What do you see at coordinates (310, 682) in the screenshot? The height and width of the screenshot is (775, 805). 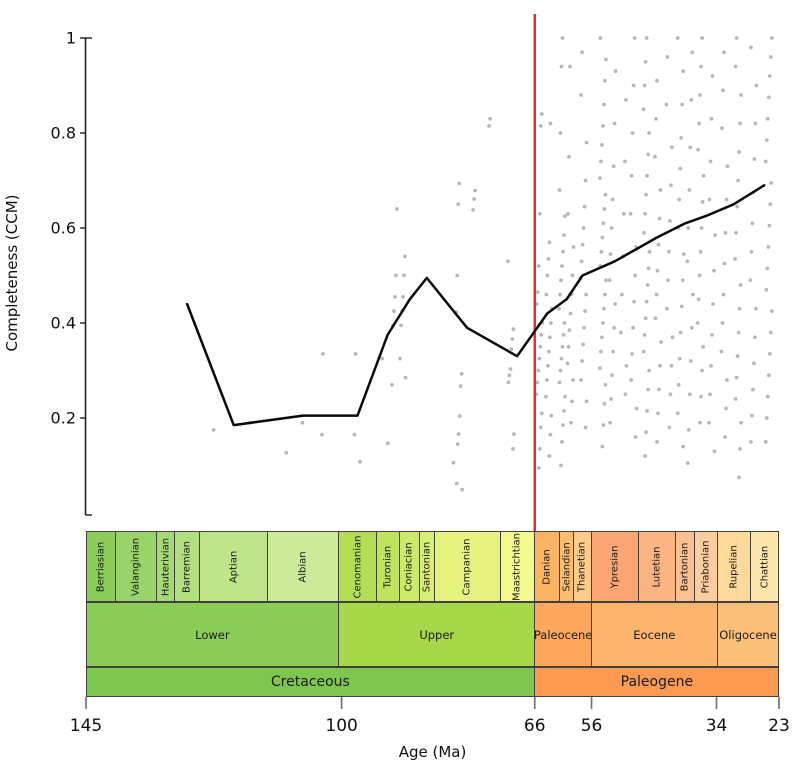 I see `system-cell-cretaceous: Cretaceous` at bounding box center [310, 682].